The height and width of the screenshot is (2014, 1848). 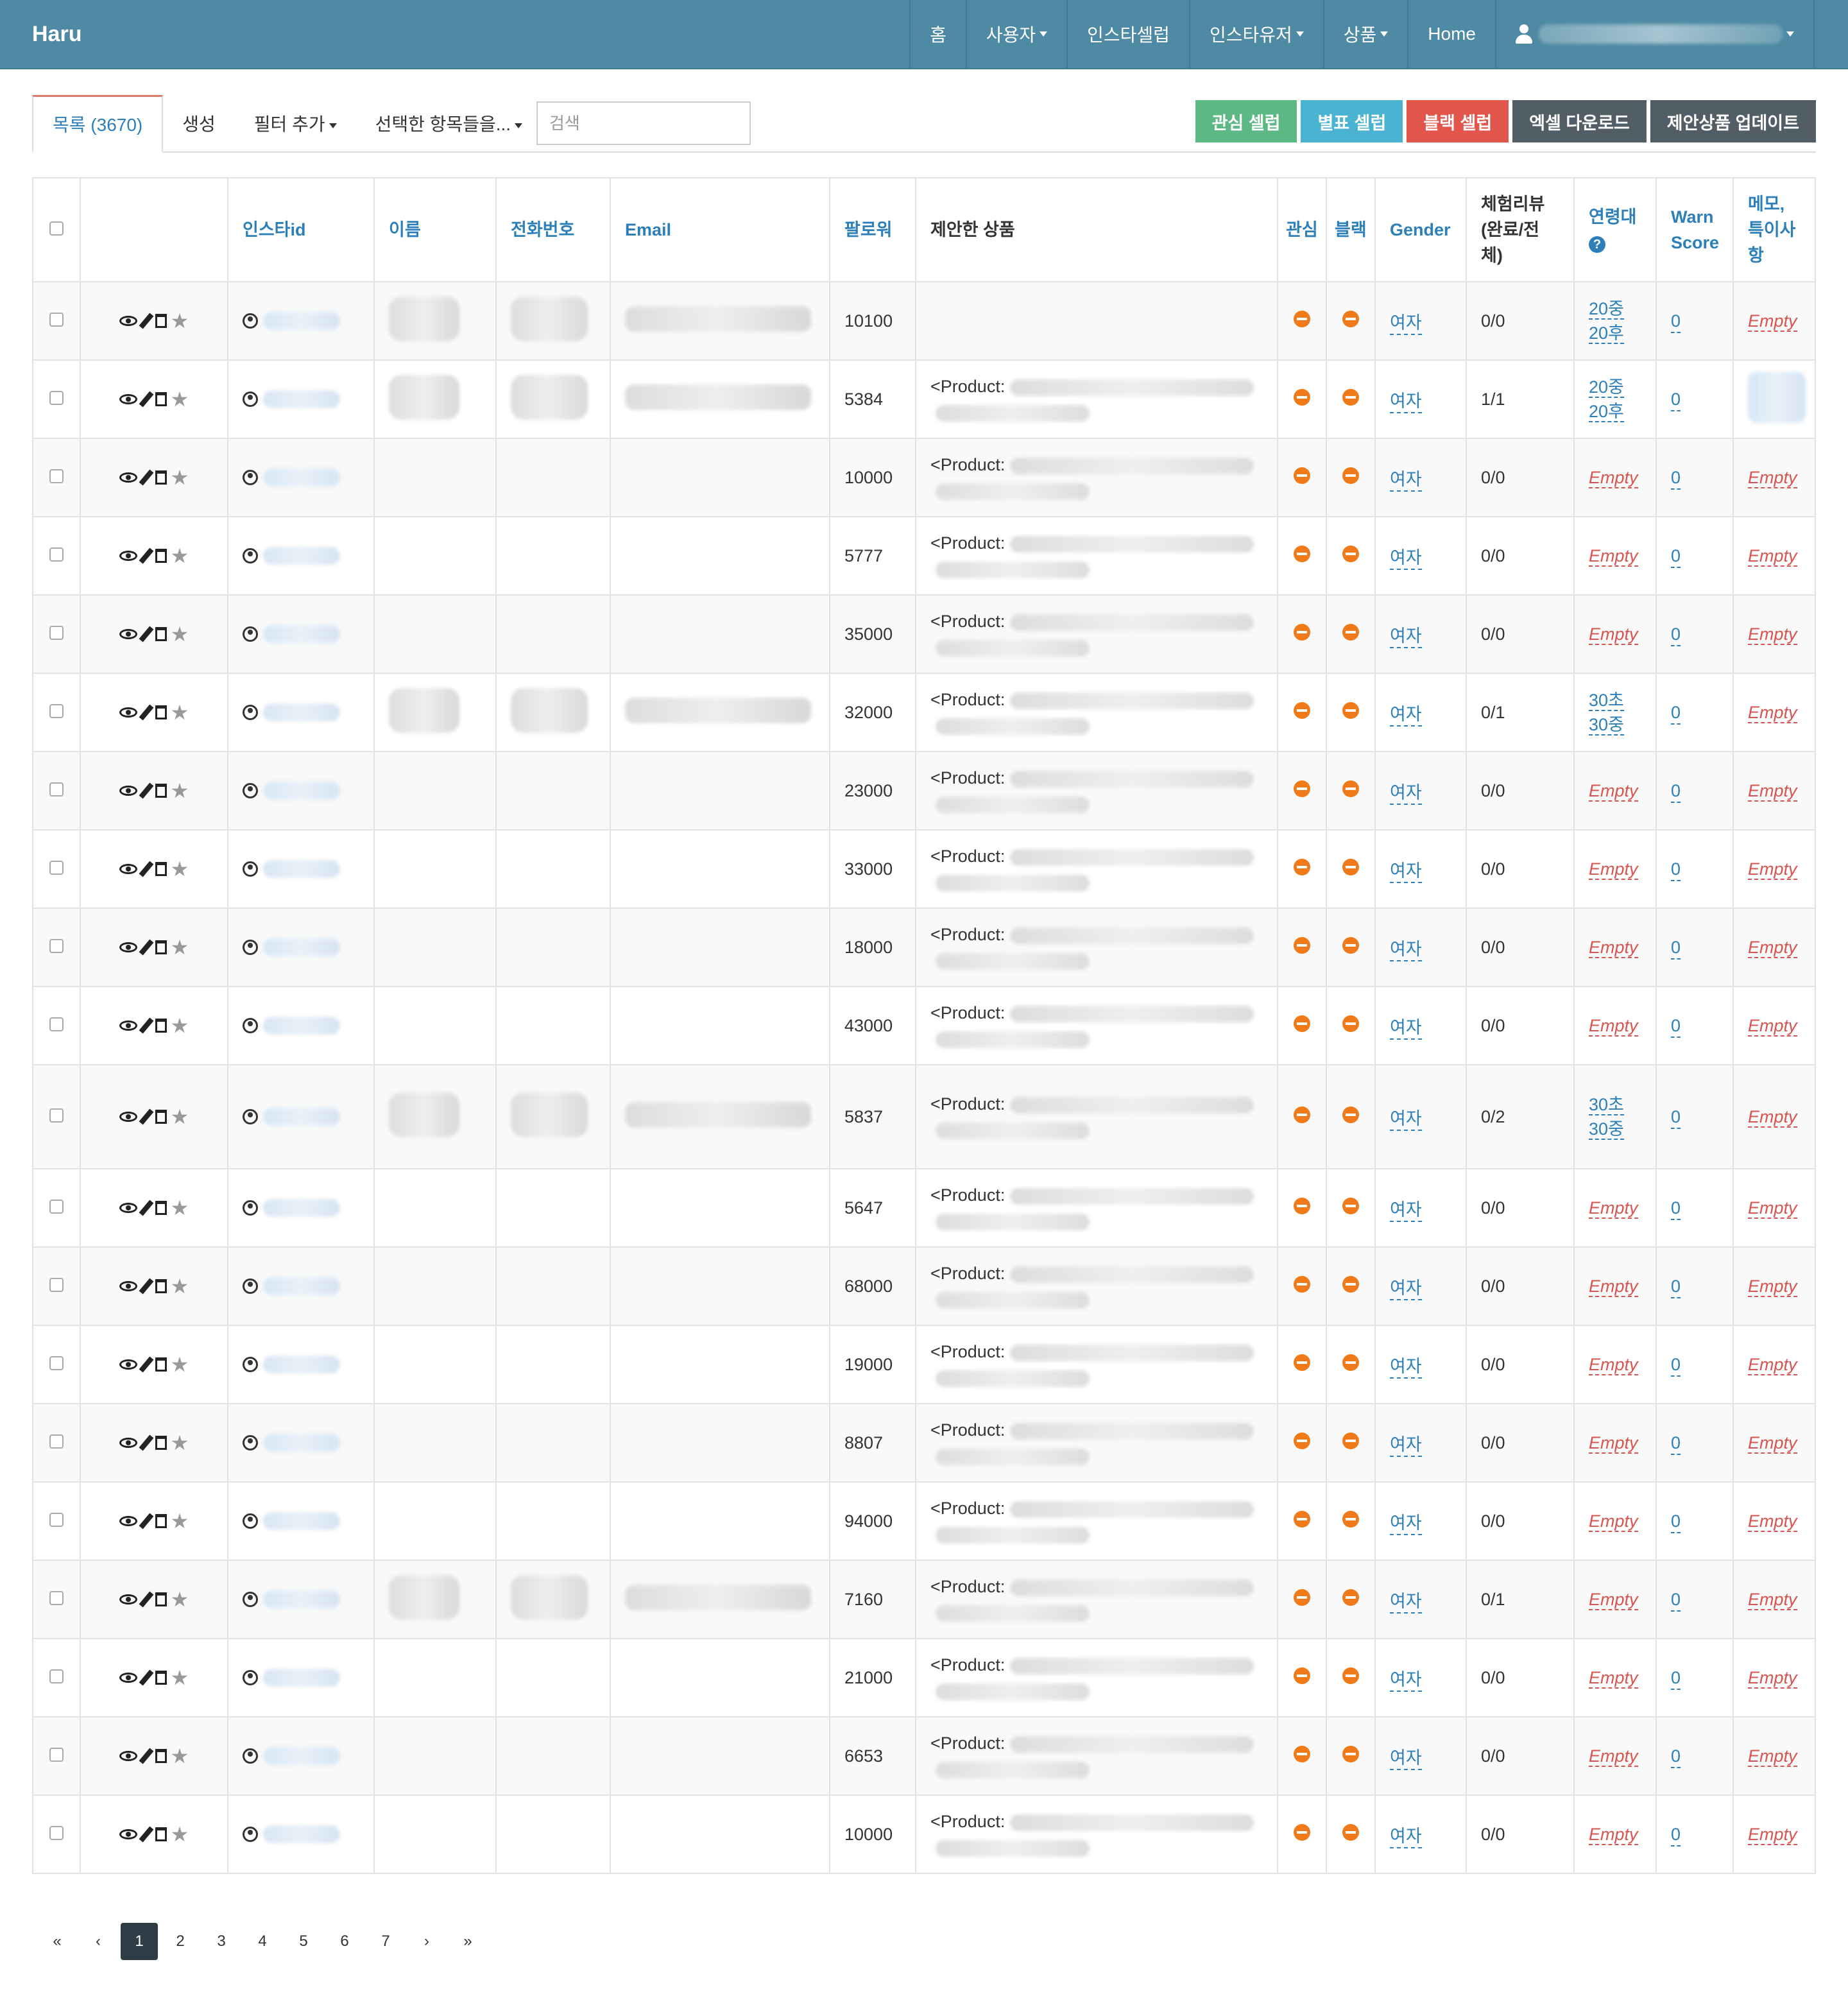 What do you see at coordinates (1615, 1116) in the screenshot?
I see `age-value: 30초 30중` at bounding box center [1615, 1116].